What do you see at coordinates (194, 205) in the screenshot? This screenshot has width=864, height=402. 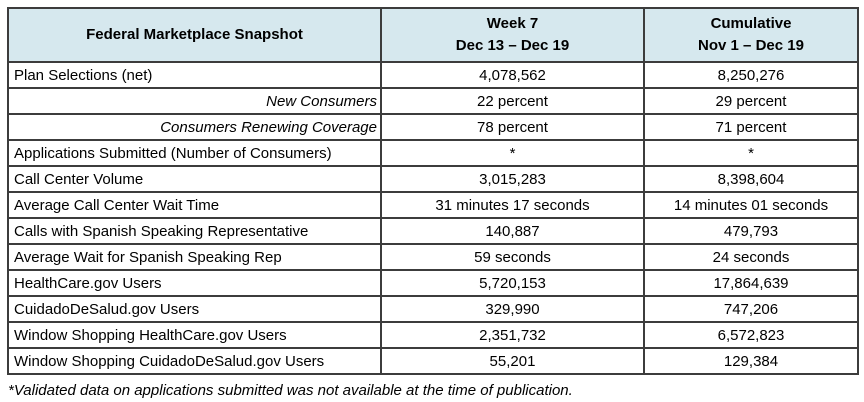 I see `row-label: Average Call Center Wait Time` at bounding box center [194, 205].